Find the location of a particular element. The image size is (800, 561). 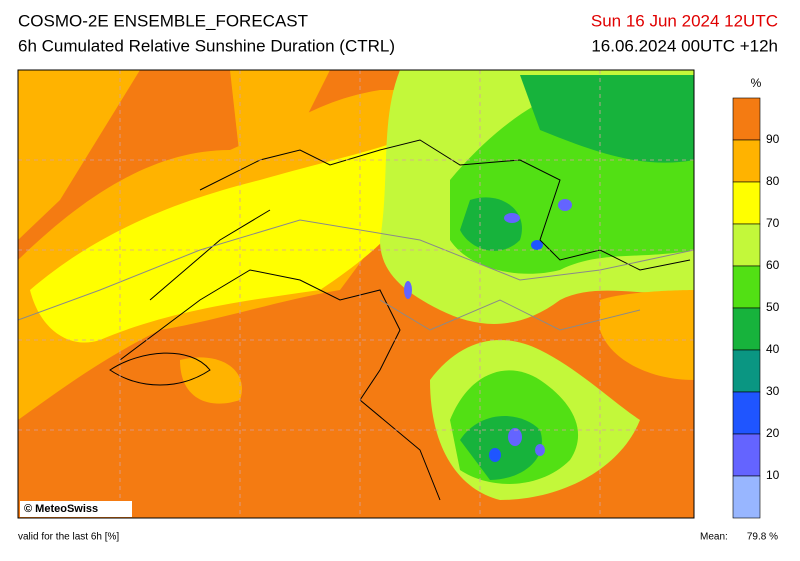

colorbar-label: 80 is located at coordinates (773, 181).